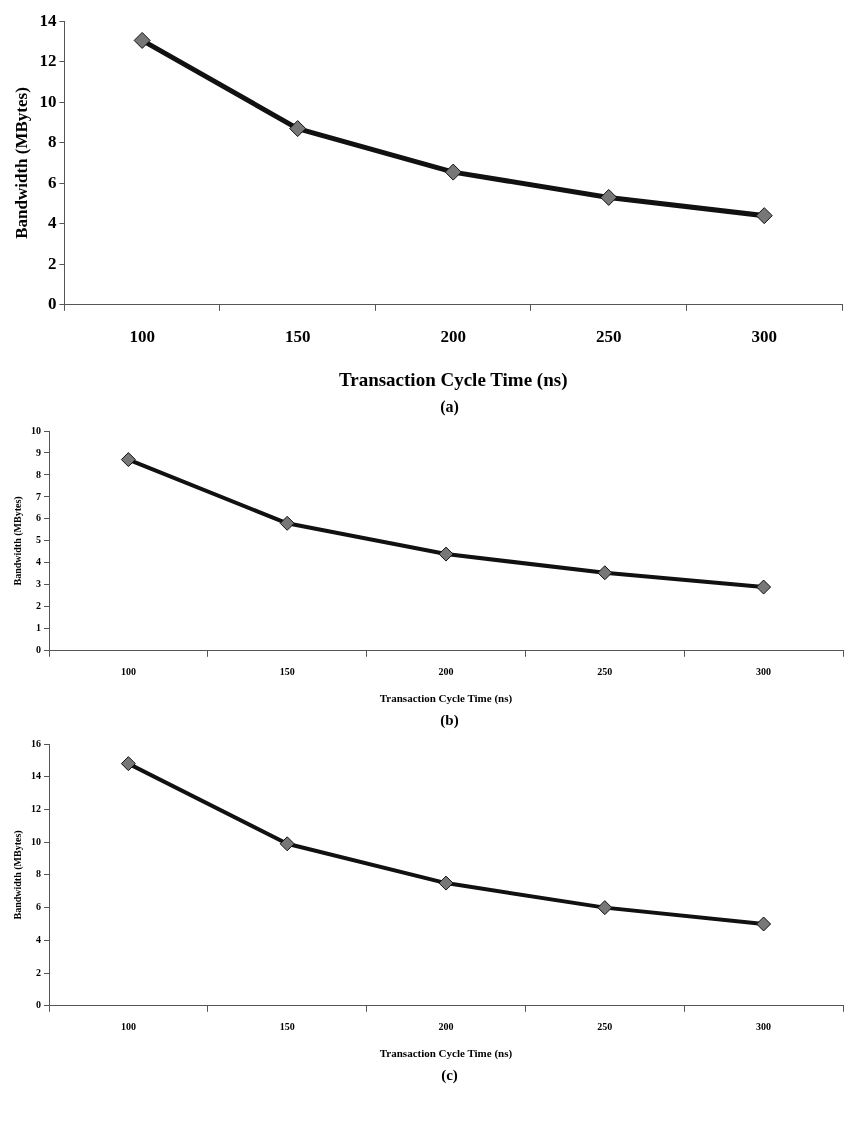 The height and width of the screenshot is (1127, 859). What do you see at coordinates (449, 720) in the screenshot?
I see `text: (b)` at bounding box center [449, 720].